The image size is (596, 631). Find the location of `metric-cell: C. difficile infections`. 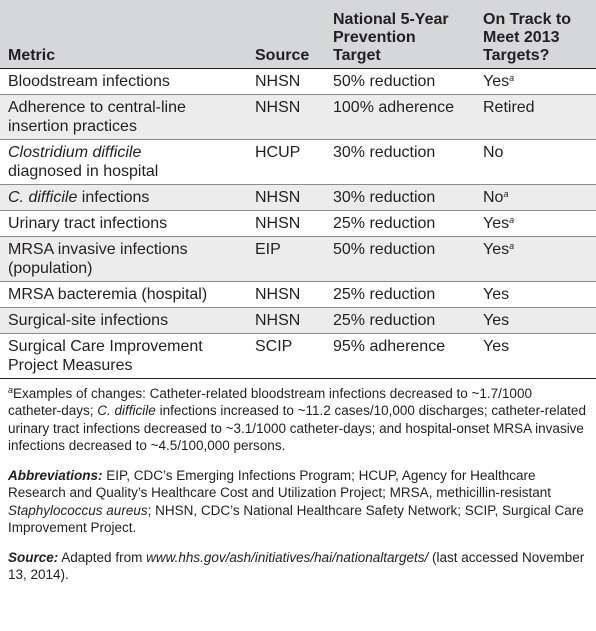

metric-cell: C. difficile infections is located at coordinates (123, 196).